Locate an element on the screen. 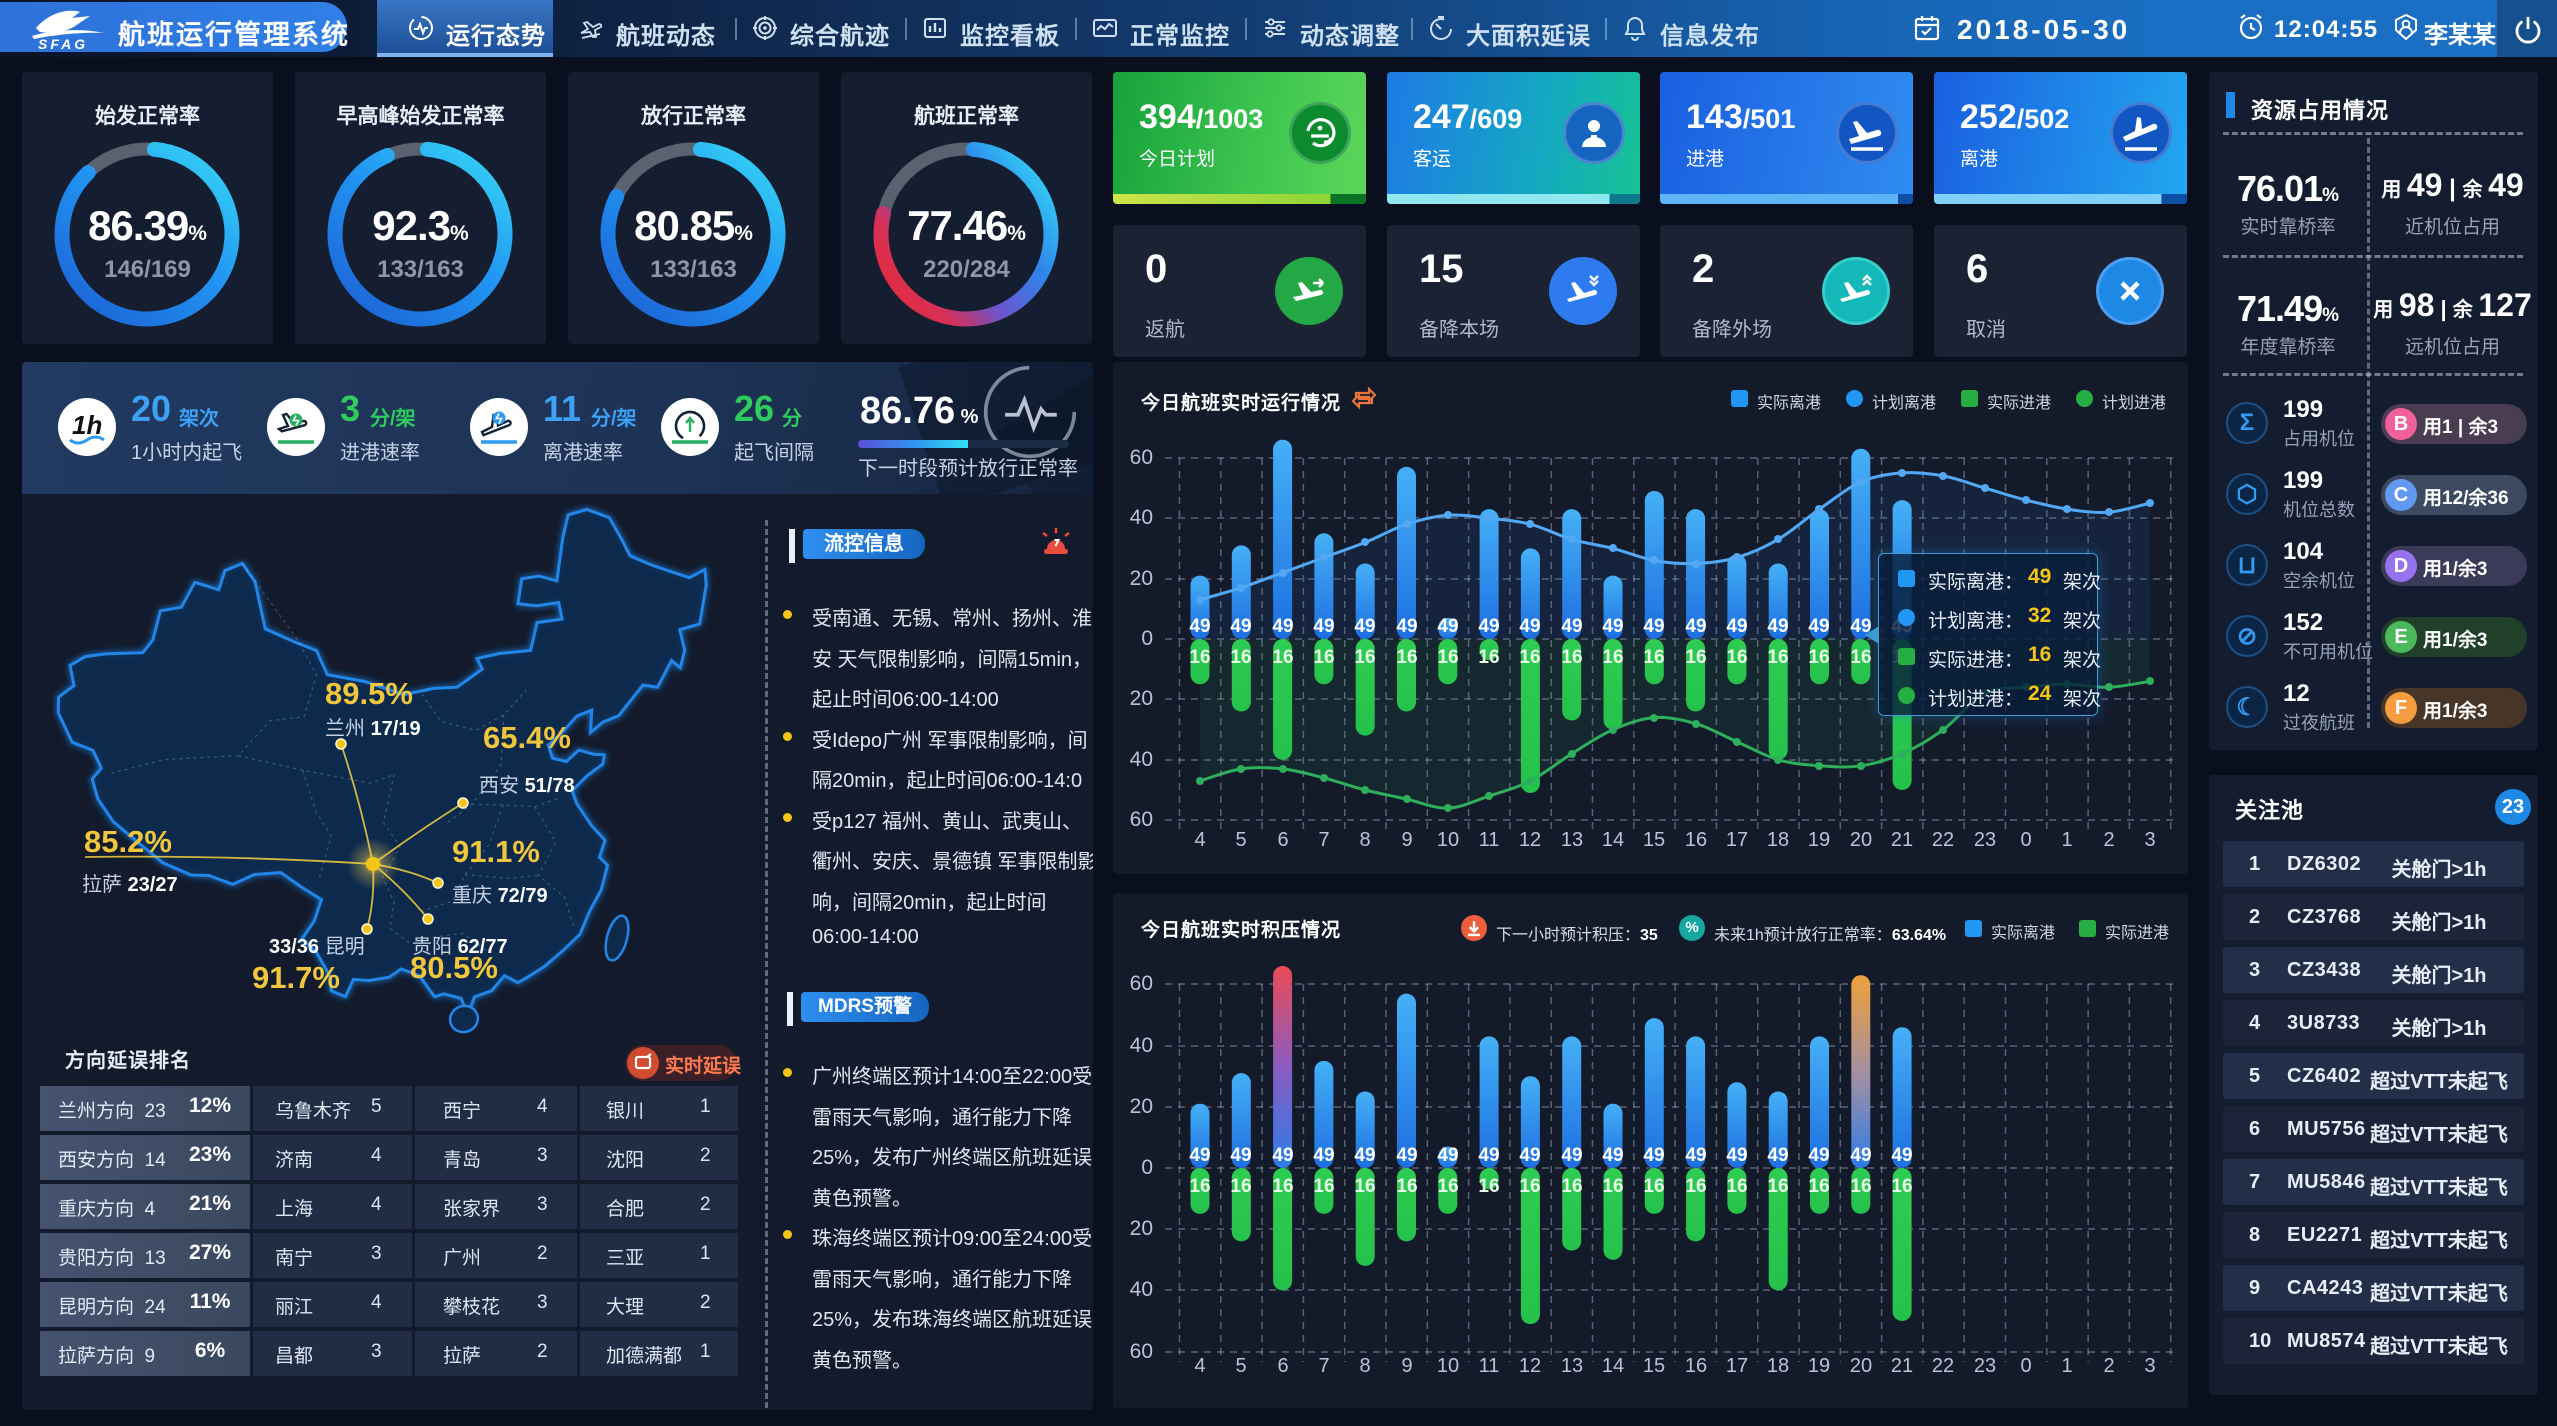 The height and width of the screenshot is (1426, 2557). svg-text: 12 is located at coordinates (1530, 1366).